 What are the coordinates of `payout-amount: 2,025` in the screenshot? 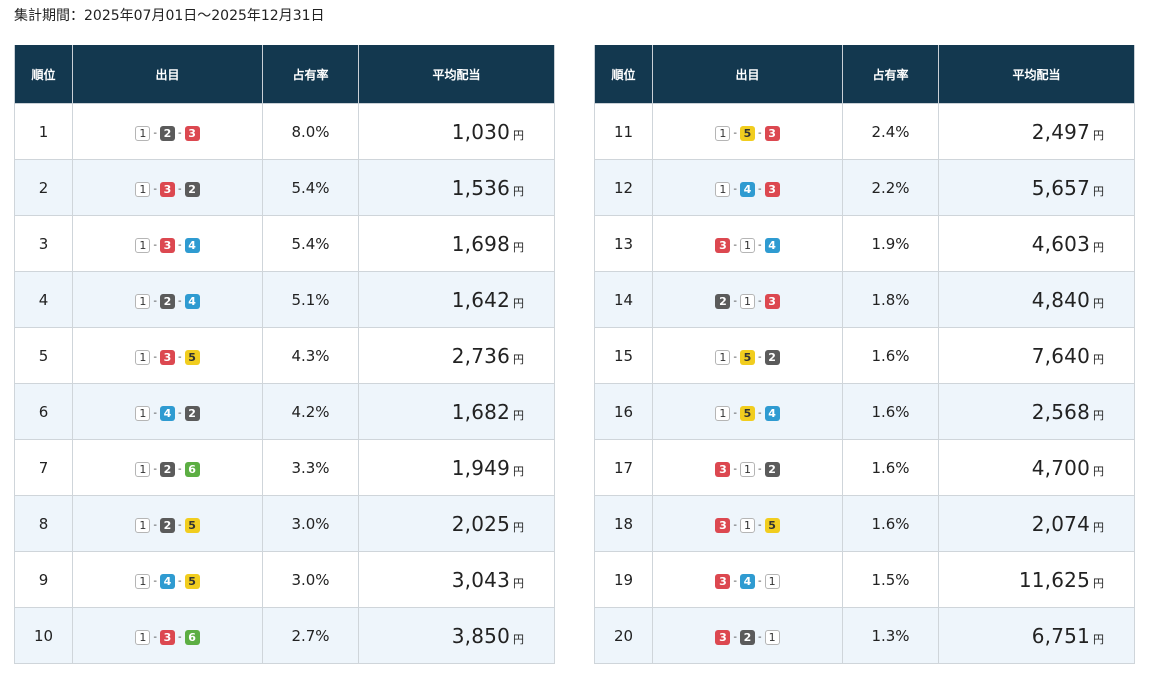 It's located at (480, 523).